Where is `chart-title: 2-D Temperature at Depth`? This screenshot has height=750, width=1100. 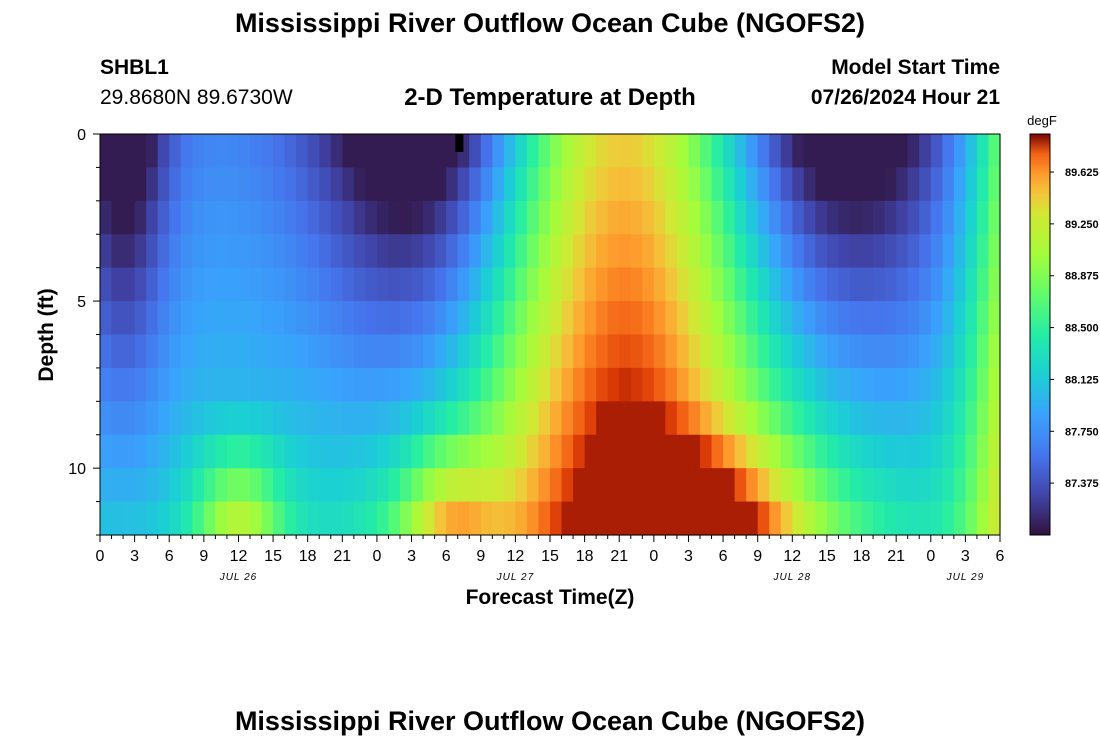 chart-title: 2-D Temperature at Depth is located at coordinates (550, 97).